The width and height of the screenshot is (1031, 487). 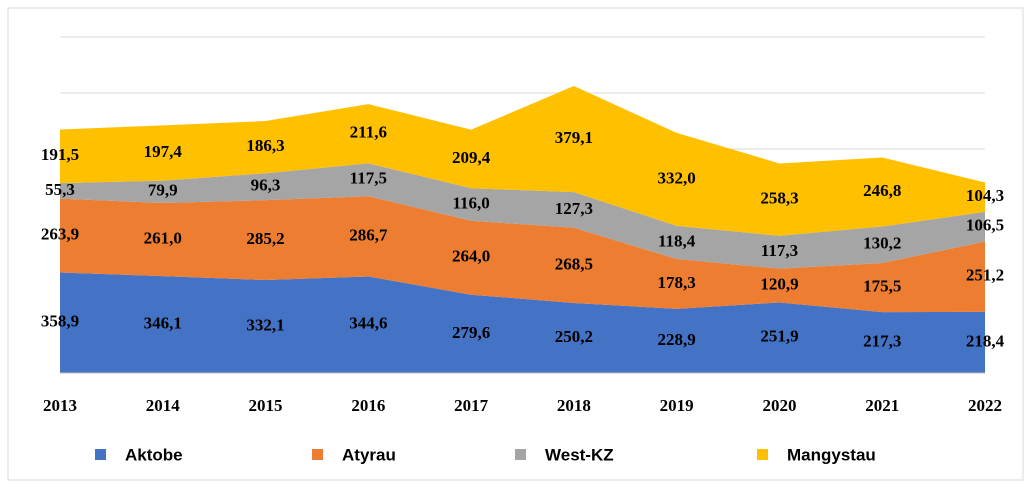 I want to click on data-label: 178,3, so click(x=677, y=282).